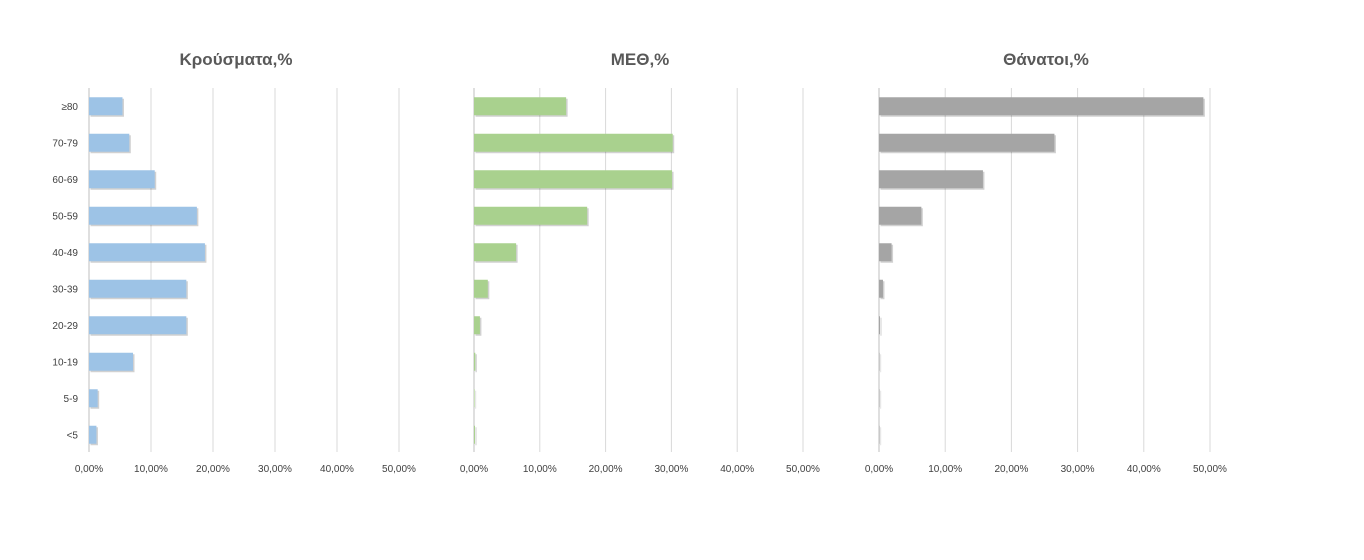  What do you see at coordinates (71, 399) in the screenshot?
I see `category-label: 5-9` at bounding box center [71, 399].